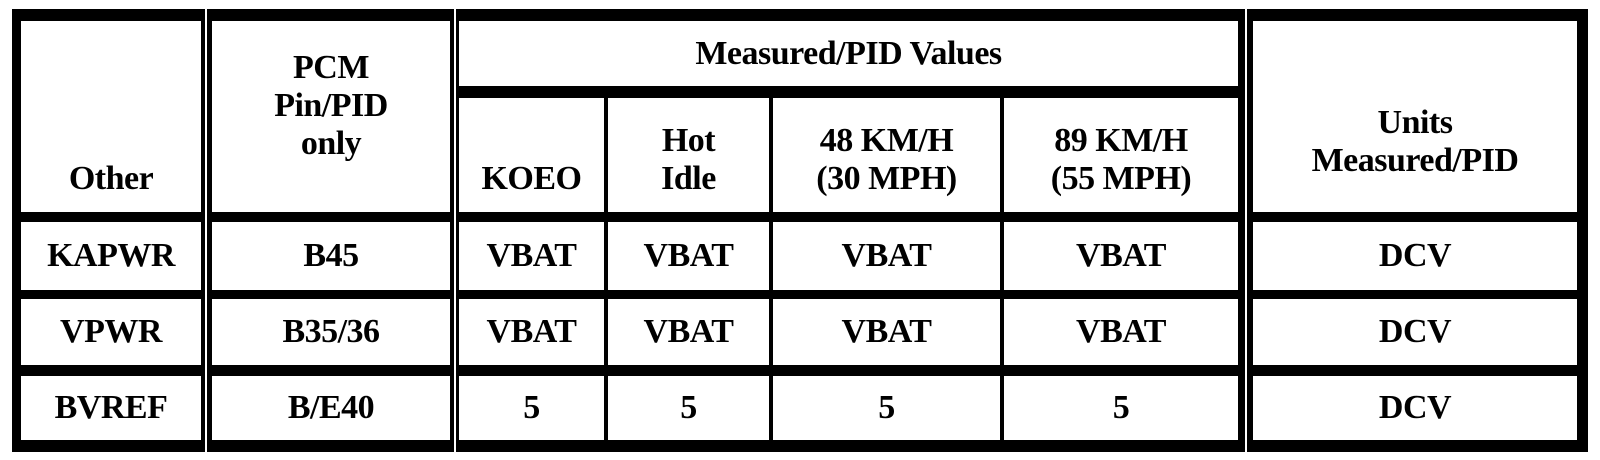 The width and height of the screenshot is (1600, 460). What do you see at coordinates (331, 408) in the screenshot?
I see `table-cell-pcm: B/E40` at bounding box center [331, 408].